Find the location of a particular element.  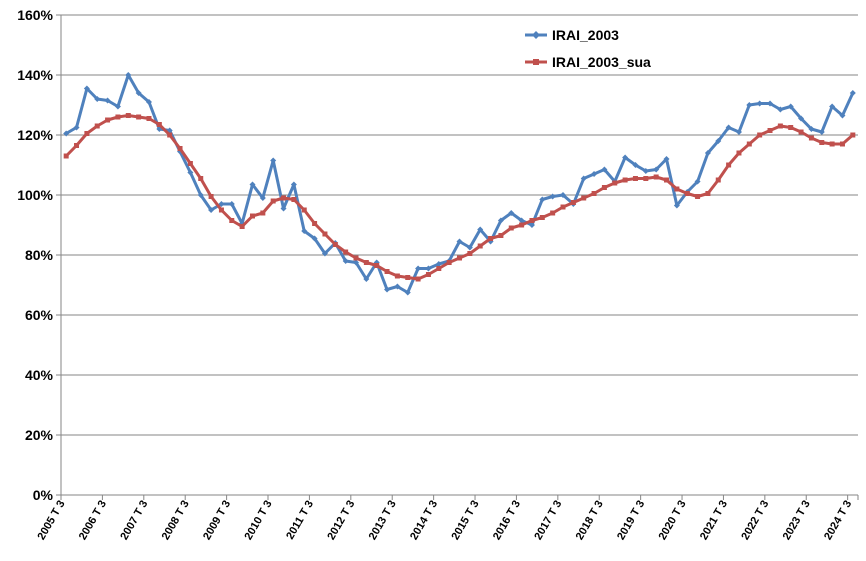

x-tick-label: 2005 T 3 is located at coordinates (51, 521).